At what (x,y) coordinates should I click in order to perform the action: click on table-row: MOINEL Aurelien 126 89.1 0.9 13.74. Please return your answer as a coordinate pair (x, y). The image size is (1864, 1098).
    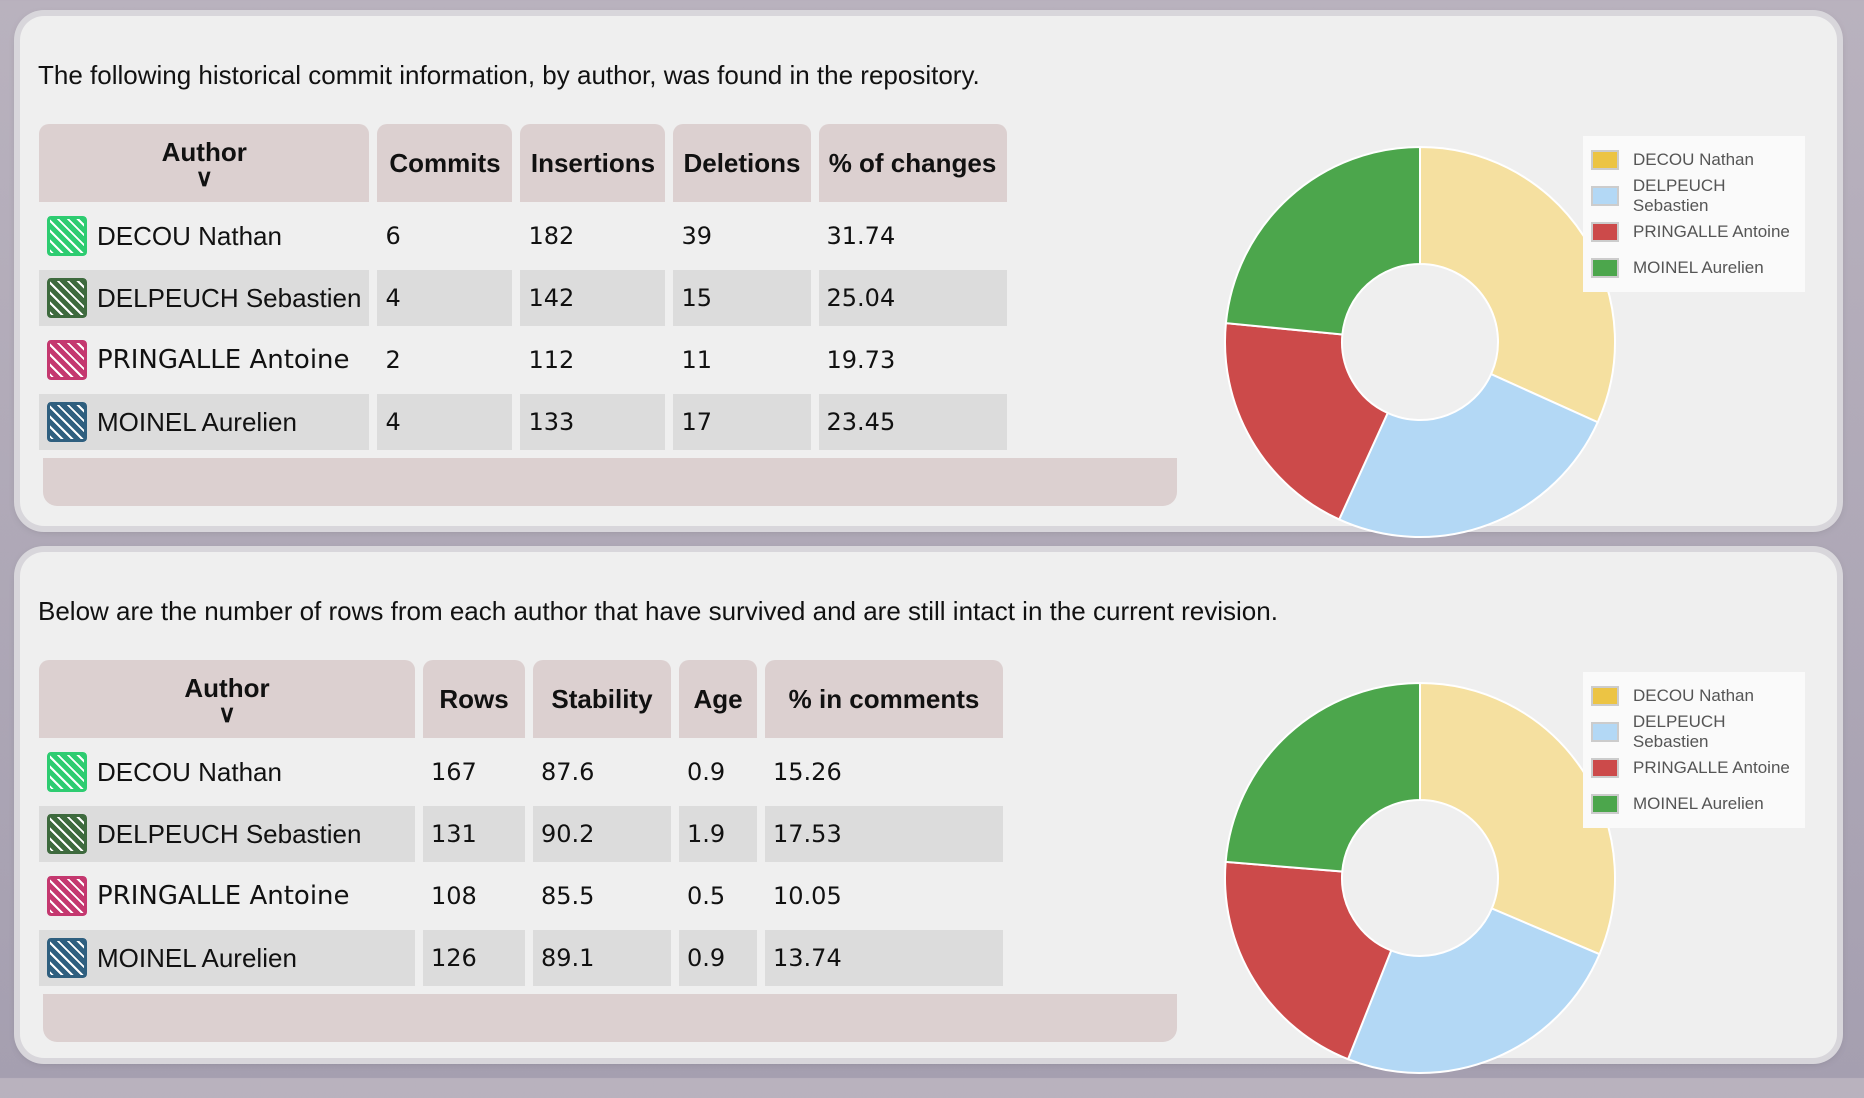
    Looking at the image, I should click on (521, 958).